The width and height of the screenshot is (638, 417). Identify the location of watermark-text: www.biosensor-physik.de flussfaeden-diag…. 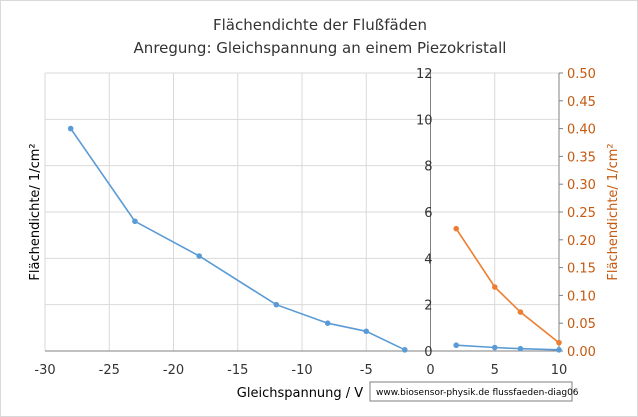
(477, 393).